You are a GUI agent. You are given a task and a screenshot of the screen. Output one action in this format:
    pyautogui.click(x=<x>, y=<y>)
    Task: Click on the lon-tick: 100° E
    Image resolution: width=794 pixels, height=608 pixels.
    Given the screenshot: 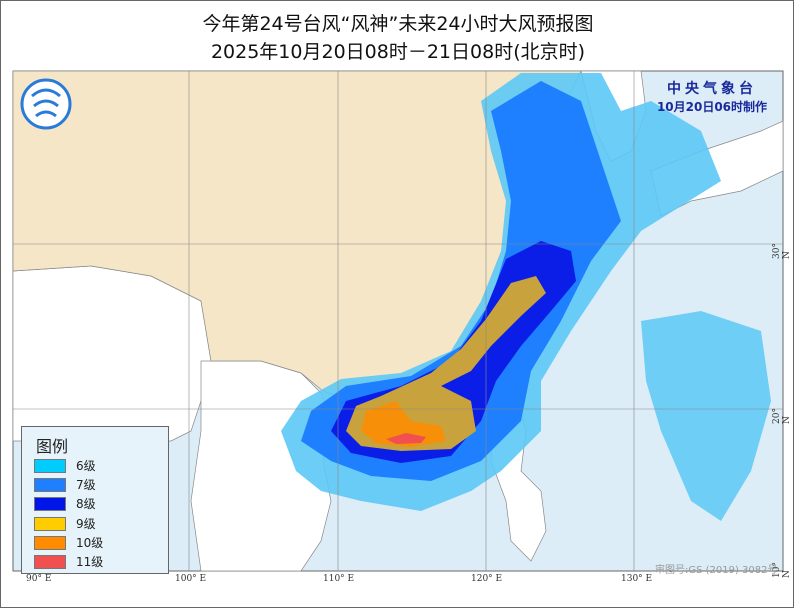 What is the action you would take?
    pyautogui.click(x=191, y=579)
    